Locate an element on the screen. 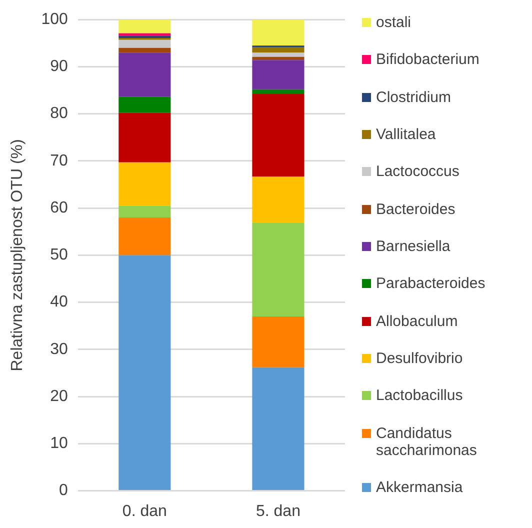 This screenshot has width=532, height=528. legend-label: Parabacteroides is located at coordinates (431, 283).